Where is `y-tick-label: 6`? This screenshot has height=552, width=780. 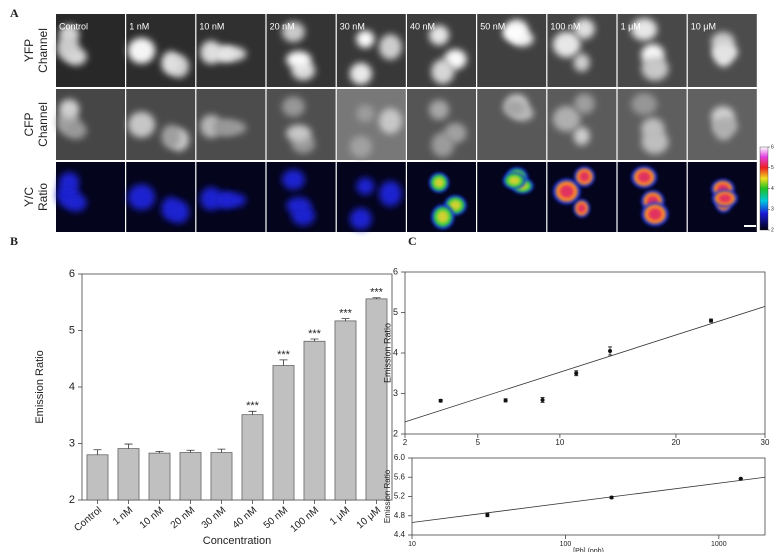
y-tick-label: 6 is located at coordinates (72, 274).